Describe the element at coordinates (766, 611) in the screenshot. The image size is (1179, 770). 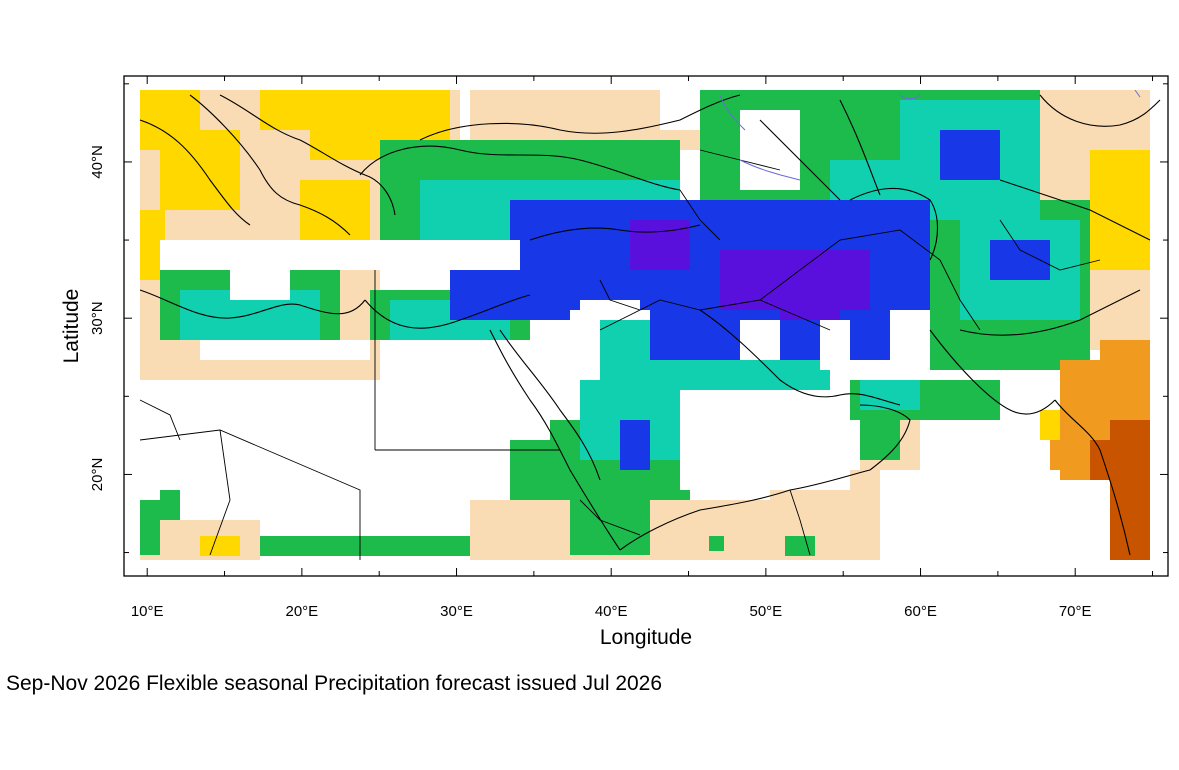
I see `x-tick-label: 50°E` at that location.